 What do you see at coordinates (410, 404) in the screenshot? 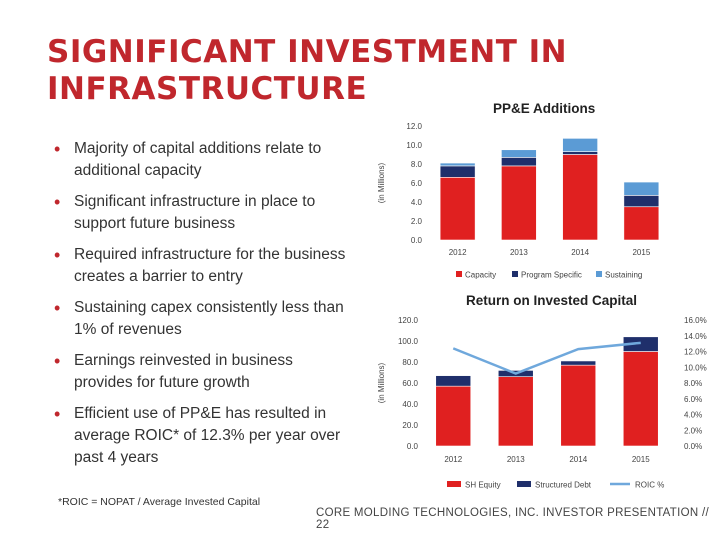
I see `roic-y-tick-label: 40.0` at bounding box center [410, 404].